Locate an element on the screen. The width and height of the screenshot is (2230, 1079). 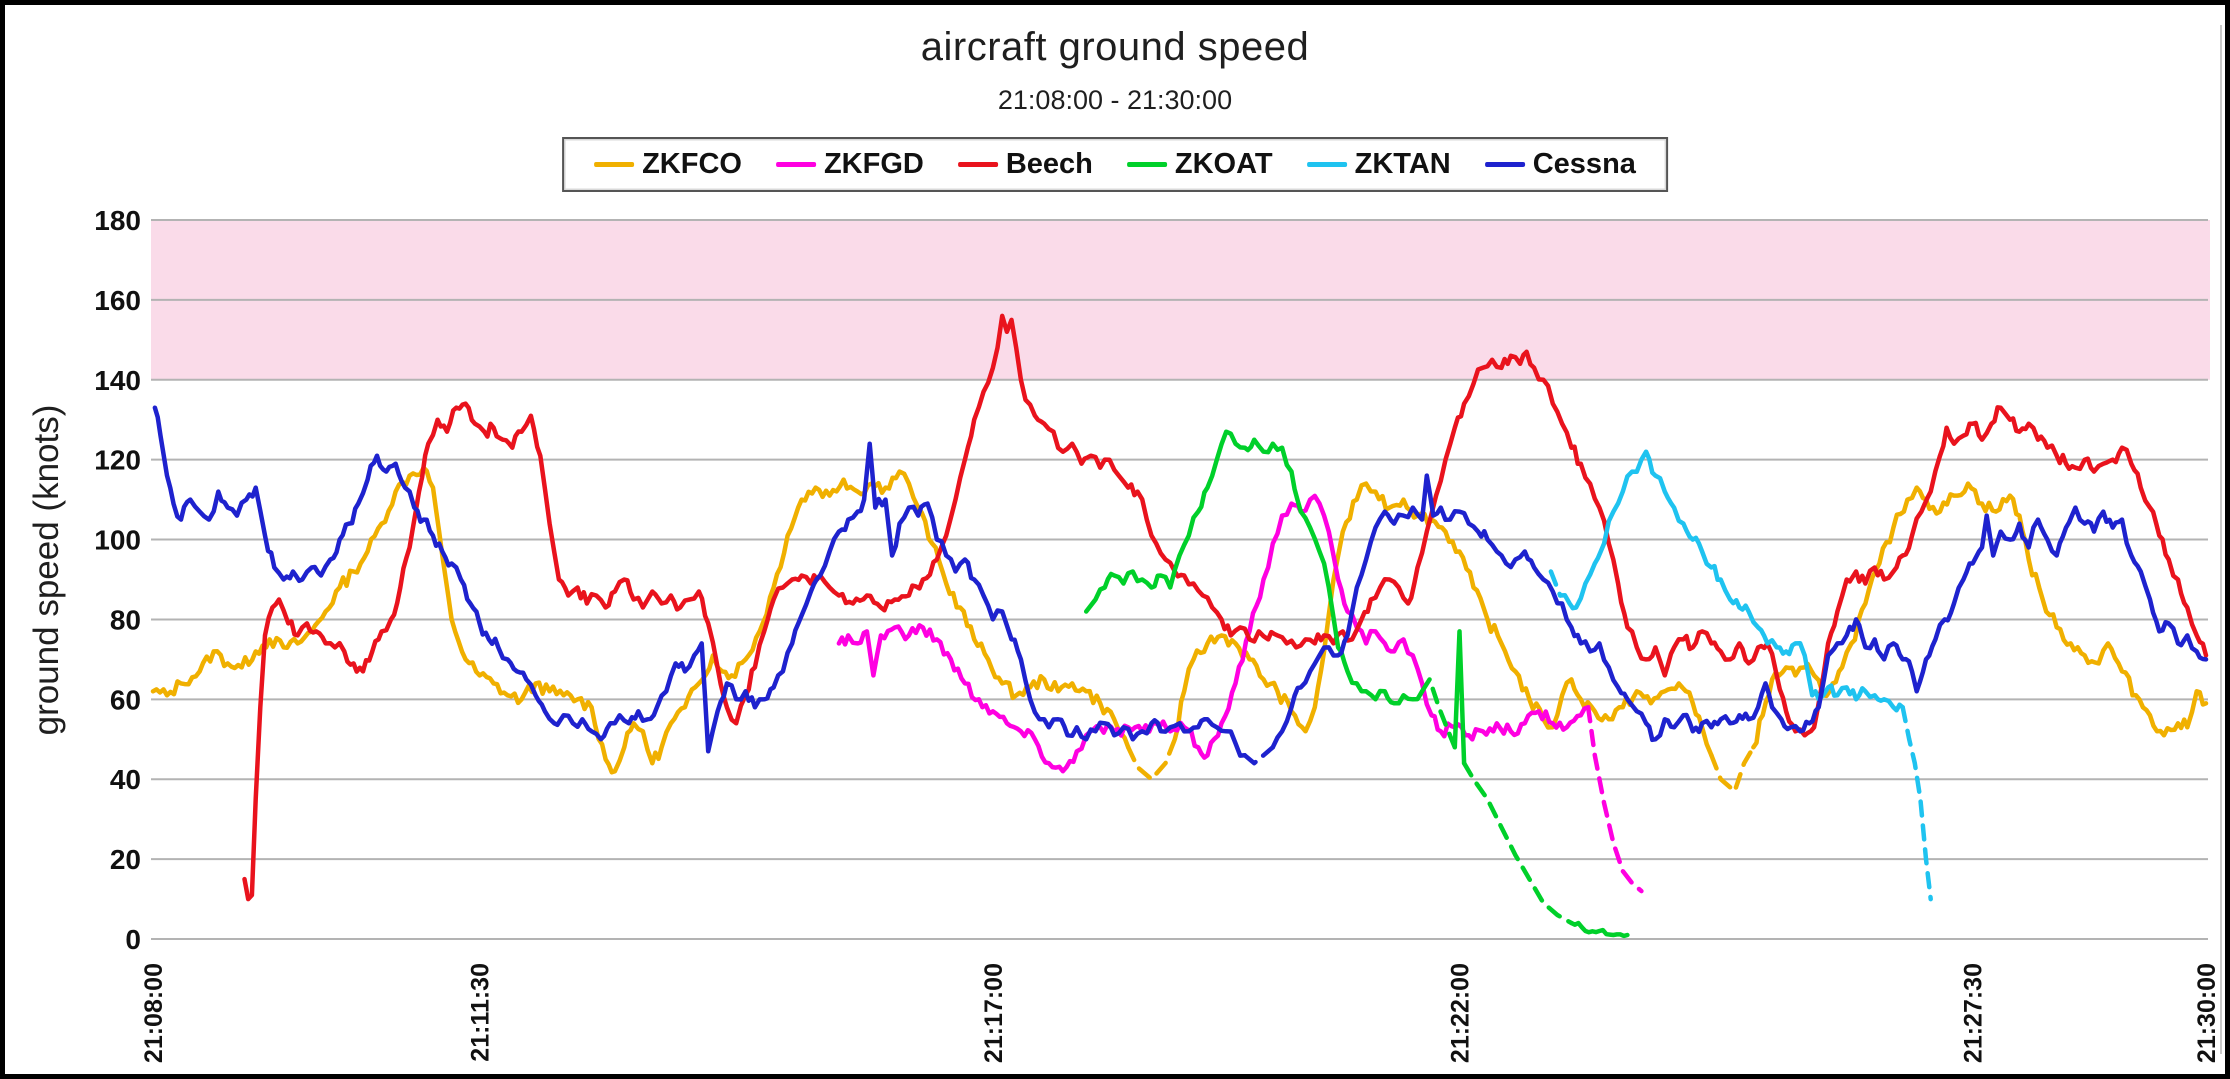
legend-label-Cessna: Cessna is located at coordinates (1584, 164).